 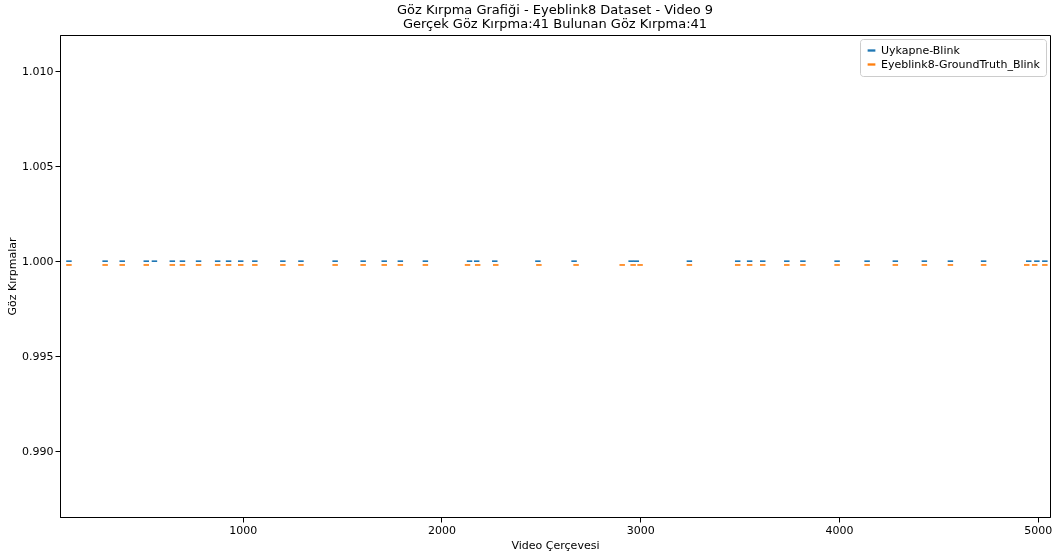 What do you see at coordinates (243, 530) in the screenshot?
I see `x-tick-label: 1000` at bounding box center [243, 530].